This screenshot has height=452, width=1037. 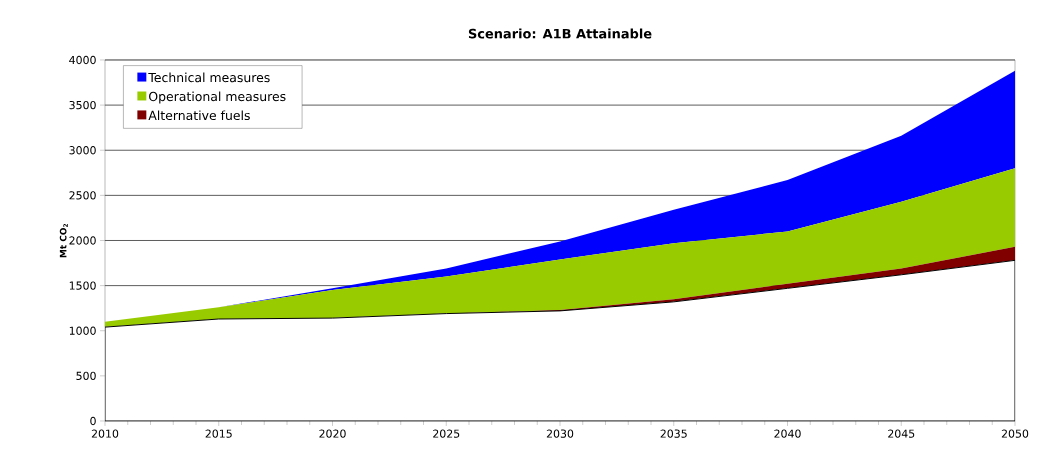 I want to click on chart-title: Scenario: A1B Attainable, so click(x=560, y=33).